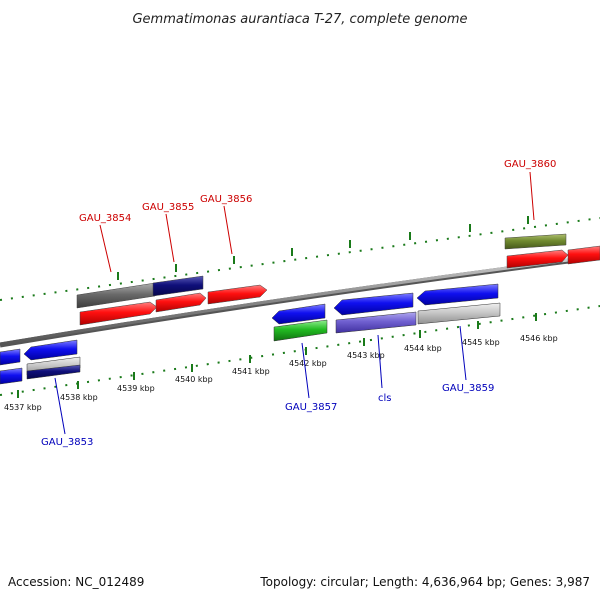 This screenshot has height=600, width=600. Describe the element at coordinates (376, 322) in the screenshot. I see `feature-cls-bar` at that location.